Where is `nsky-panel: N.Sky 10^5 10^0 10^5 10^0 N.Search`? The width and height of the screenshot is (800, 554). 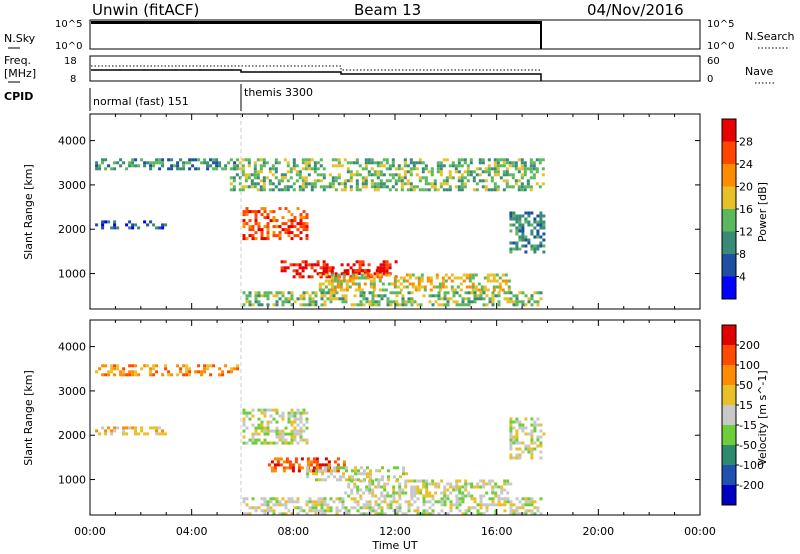 nsky-panel: N.Sky 10^5 10^0 10^5 10^0 N.Search is located at coordinates (399, 35).